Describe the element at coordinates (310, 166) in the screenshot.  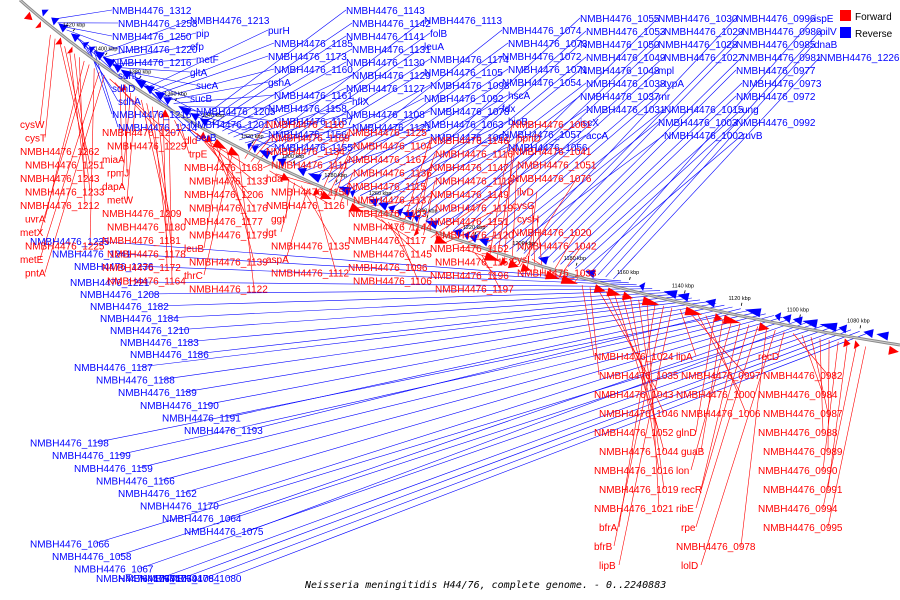
I see `forward-gene-label: NMBH4476_1111` at that location.